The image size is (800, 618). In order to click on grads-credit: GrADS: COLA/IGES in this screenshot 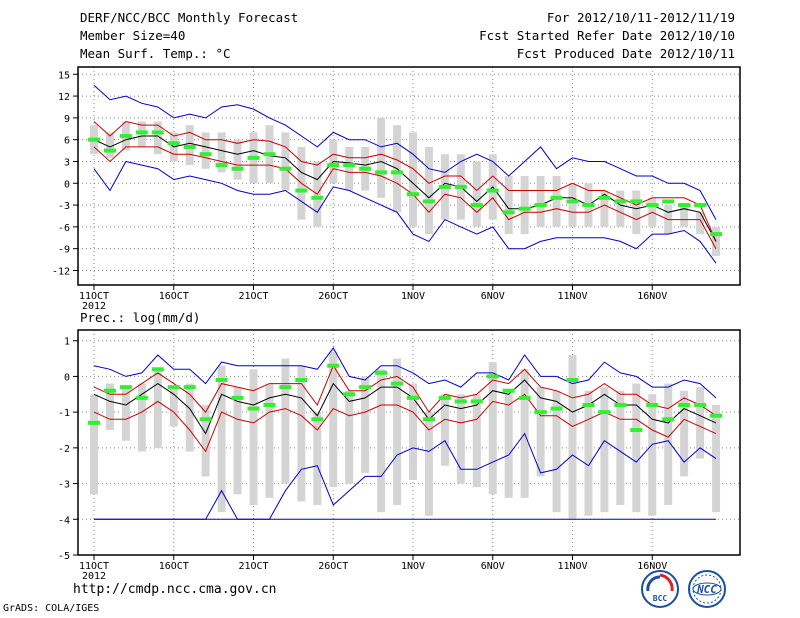, I will do `click(51, 608)`.